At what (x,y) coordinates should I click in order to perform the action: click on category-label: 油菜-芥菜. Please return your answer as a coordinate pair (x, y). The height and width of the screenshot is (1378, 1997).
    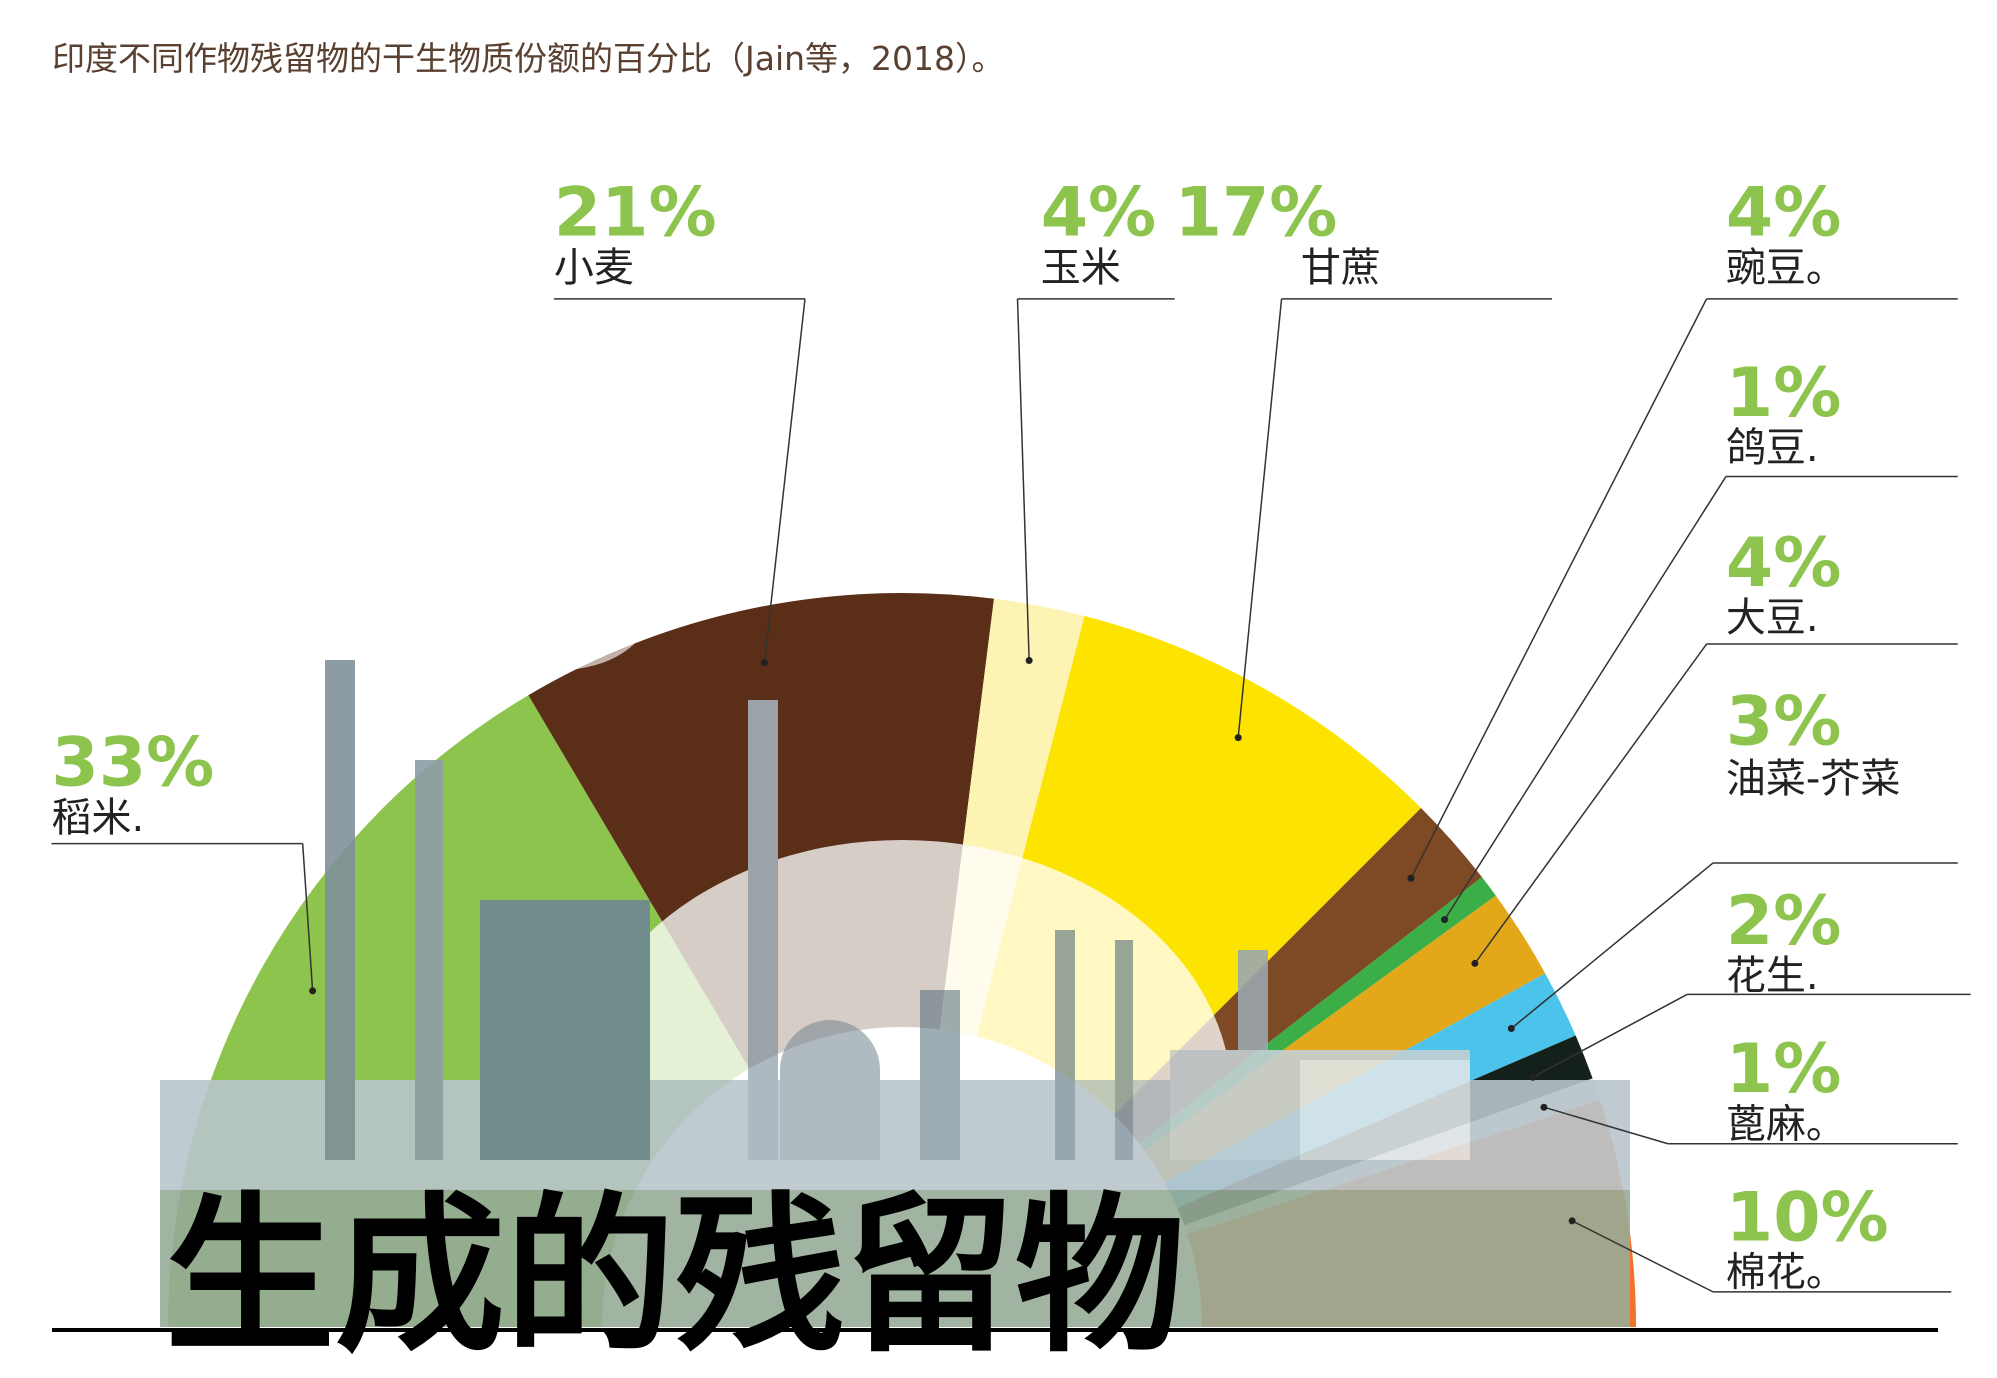
    Looking at the image, I should click on (1813, 779).